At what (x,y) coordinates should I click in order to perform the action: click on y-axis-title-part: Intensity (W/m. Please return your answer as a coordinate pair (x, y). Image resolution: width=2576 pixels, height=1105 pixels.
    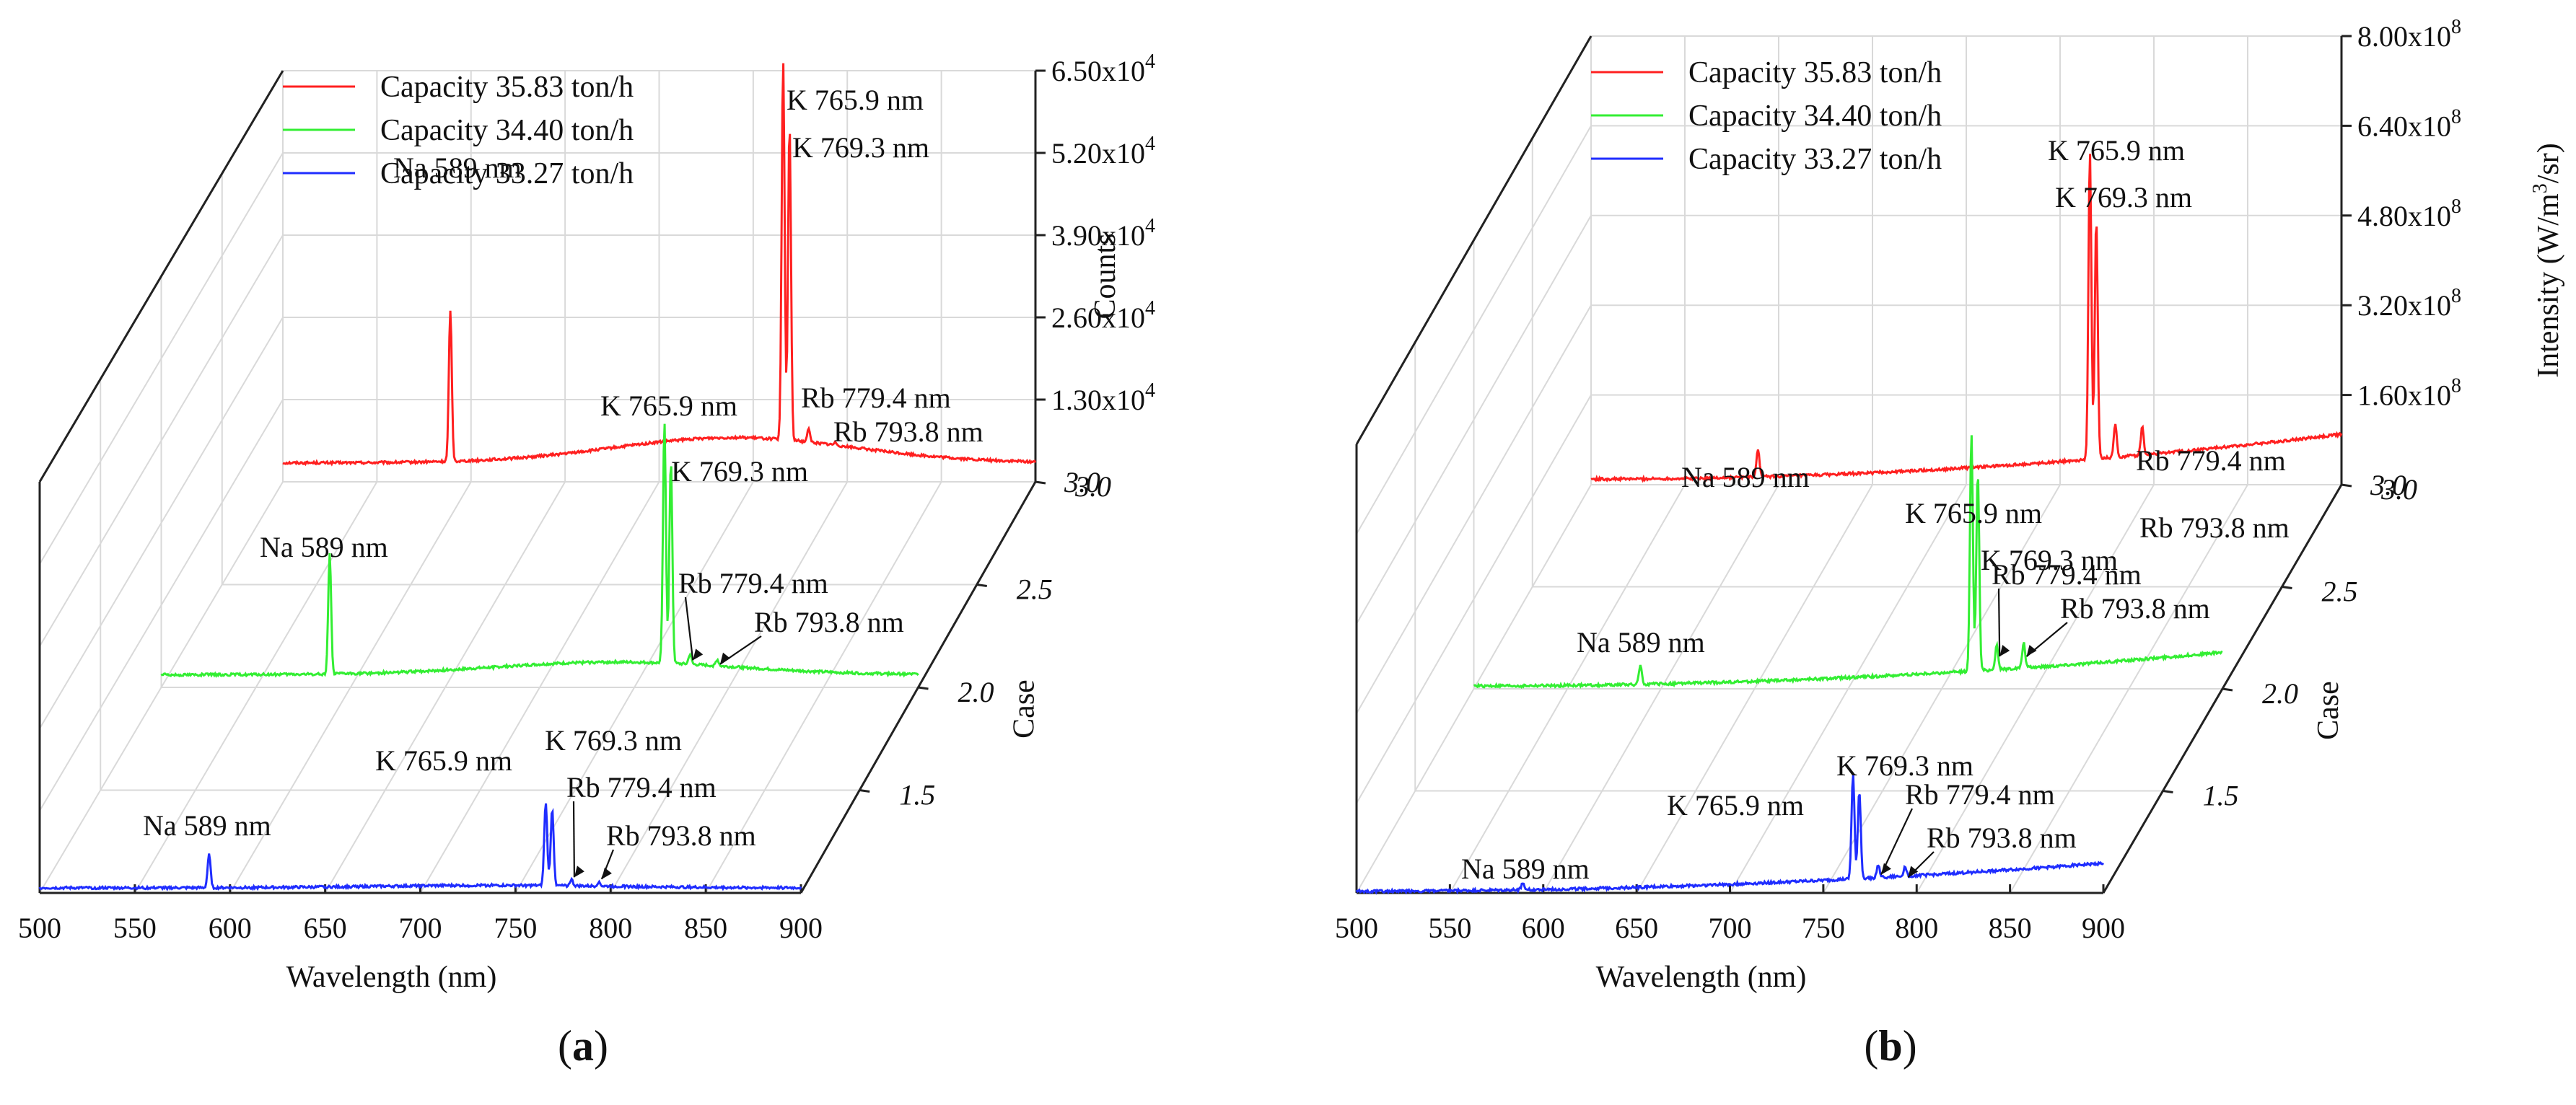
    Looking at the image, I should click on (2548, 285).